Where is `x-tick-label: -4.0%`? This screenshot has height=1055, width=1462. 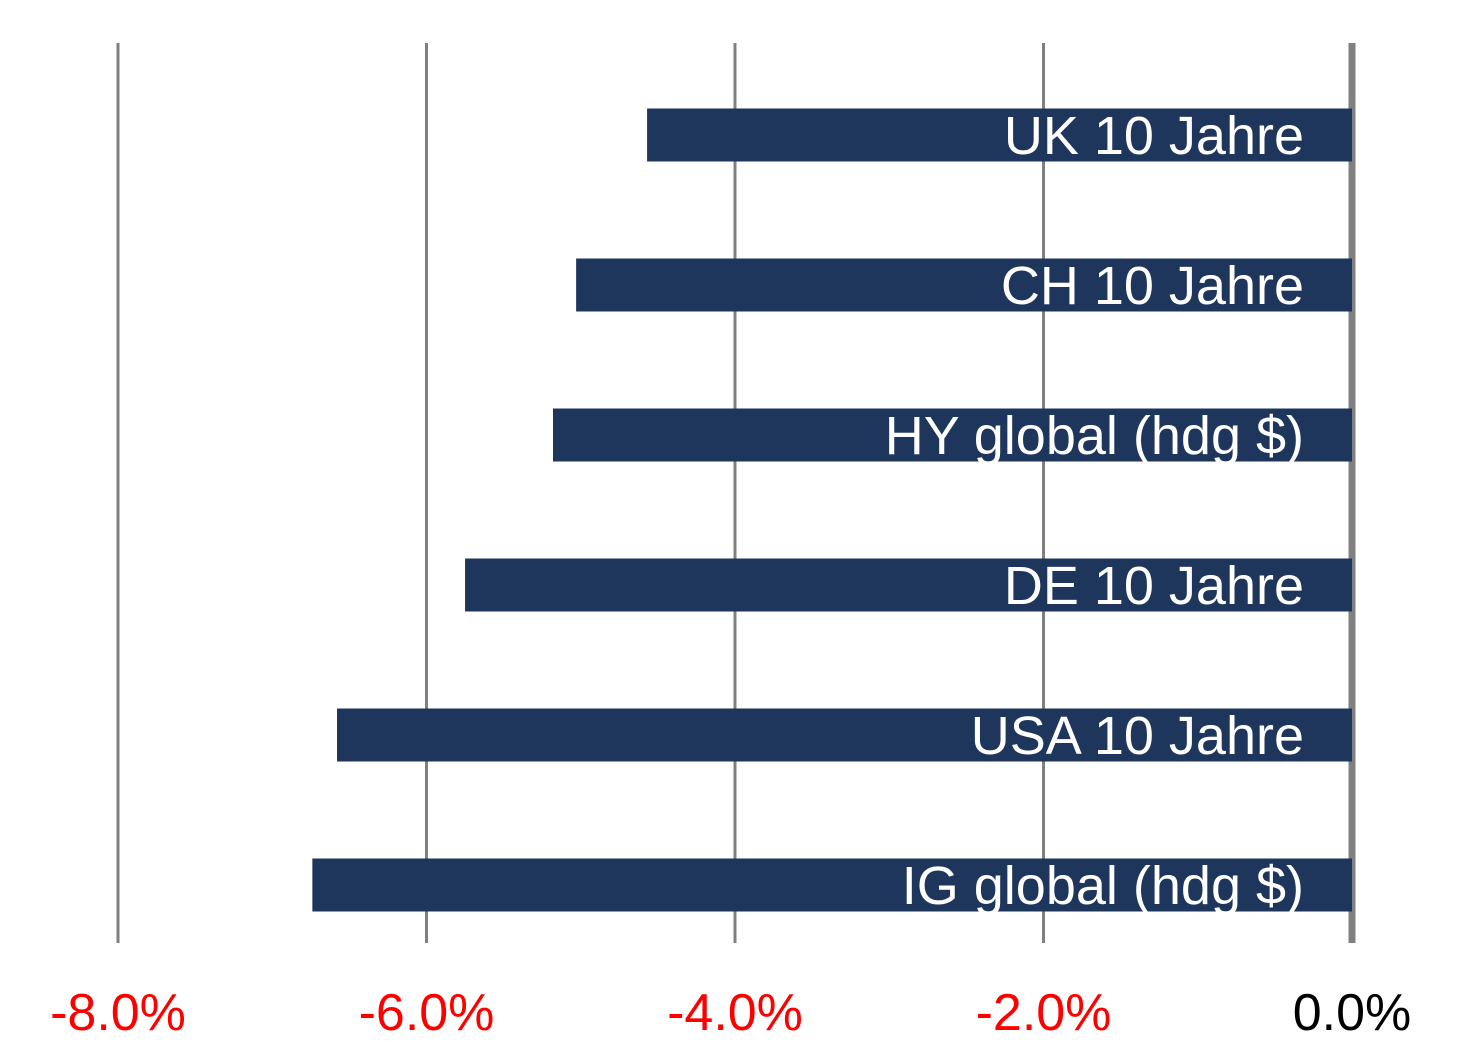 x-tick-label: -4.0% is located at coordinates (735, 1013).